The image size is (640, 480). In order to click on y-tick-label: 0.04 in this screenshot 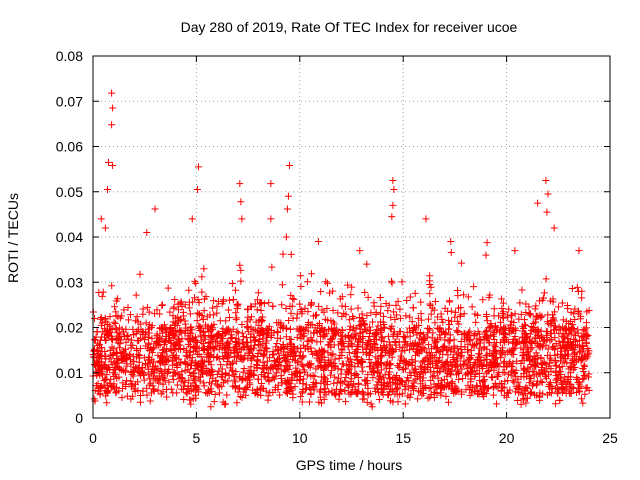, I will do `click(69, 237)`.